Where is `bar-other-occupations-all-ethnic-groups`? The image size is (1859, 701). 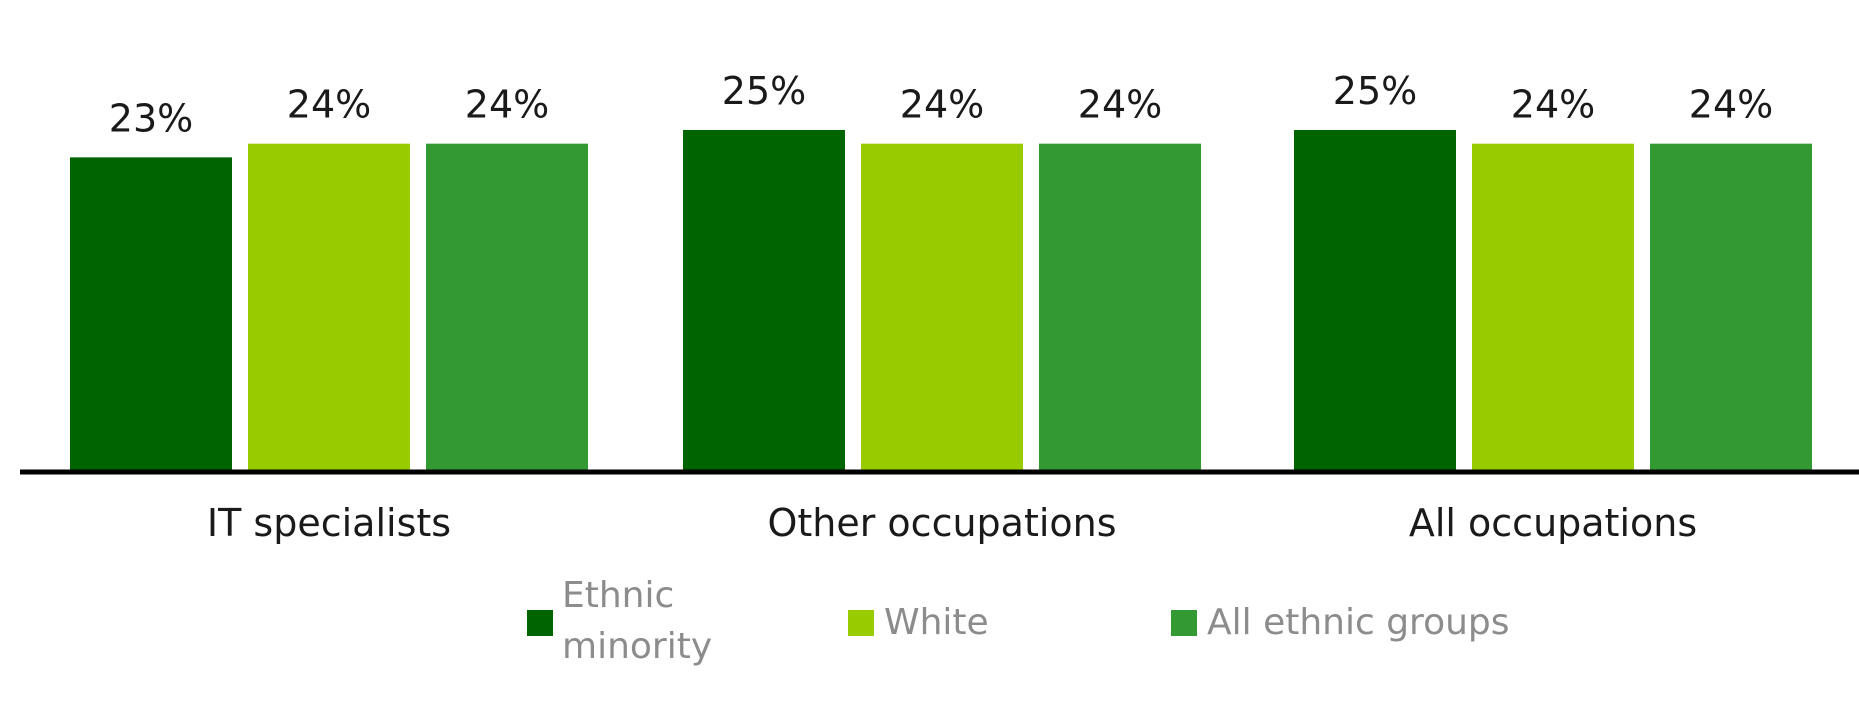
bar-other-occupations-all-ethnic-groups is located at coordinates (1120, 307).